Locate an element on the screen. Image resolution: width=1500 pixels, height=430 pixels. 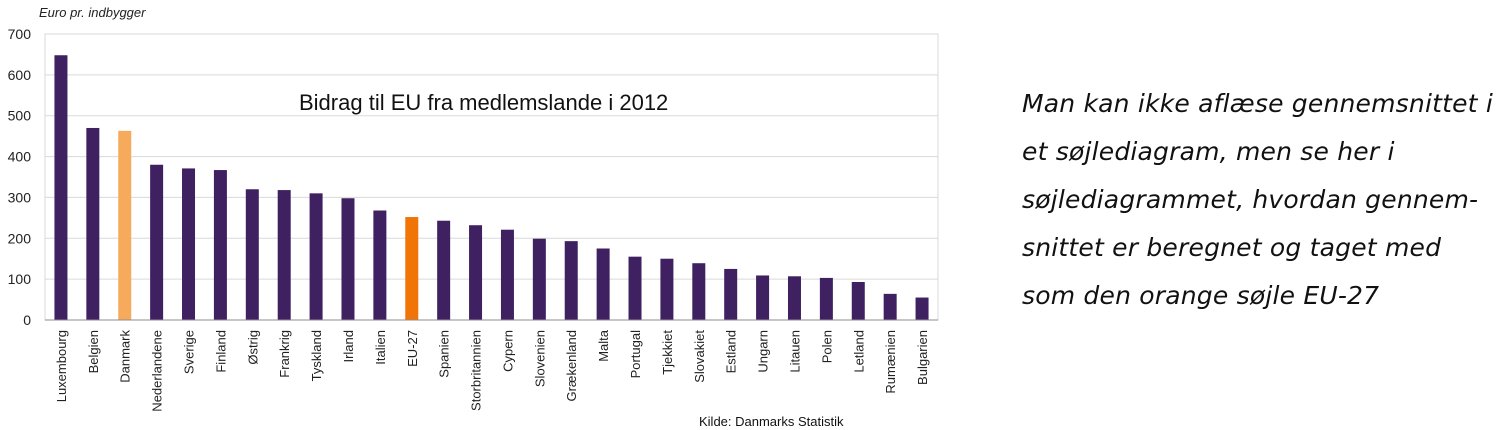
category-label: Grækenland is located at coordinates (571, 366).